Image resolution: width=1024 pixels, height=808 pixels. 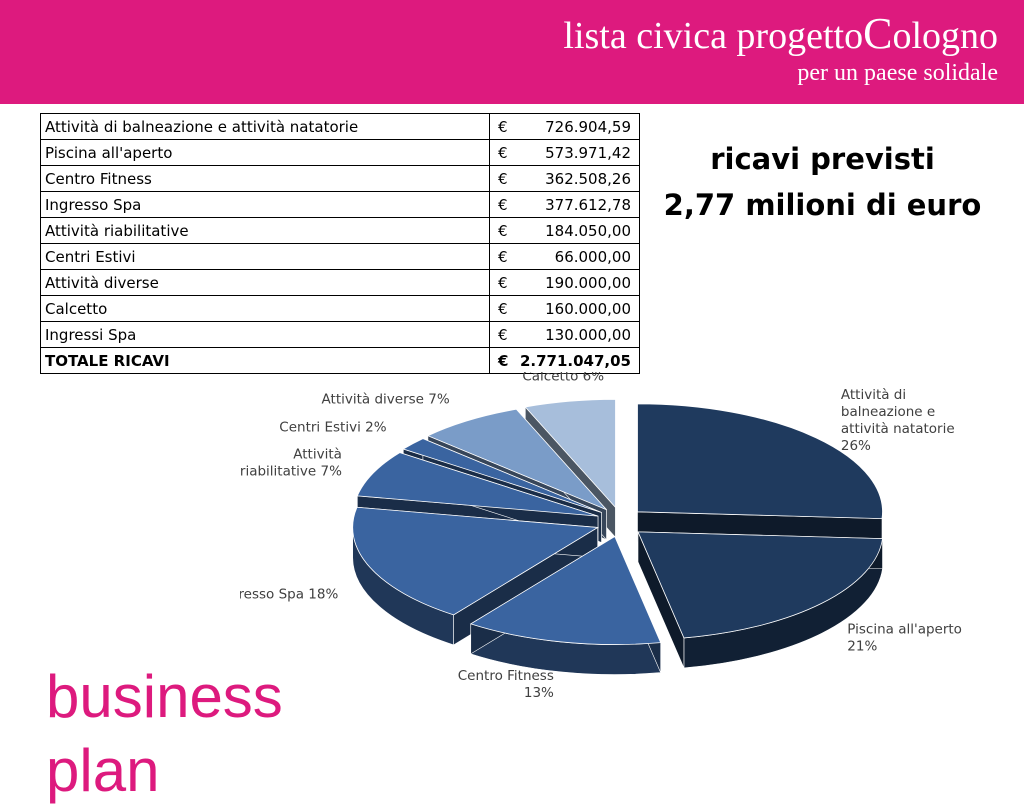 I want to click on table-row: Centro Fitness €362.508,26, so click(x=340, y=178).